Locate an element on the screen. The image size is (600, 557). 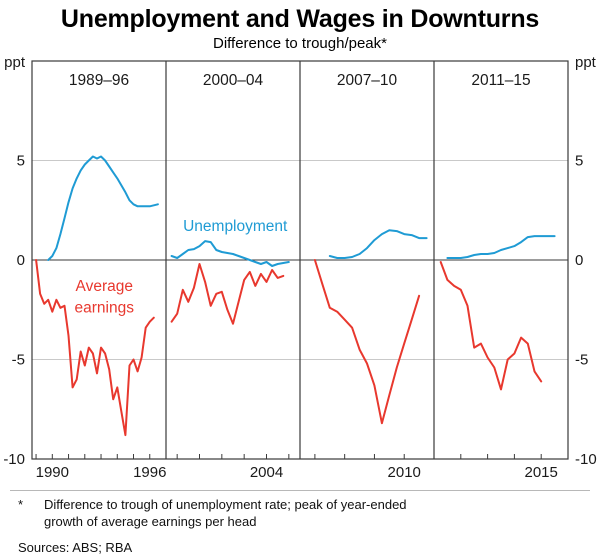
footnote-marker: * is located at coordinates (21, 504).